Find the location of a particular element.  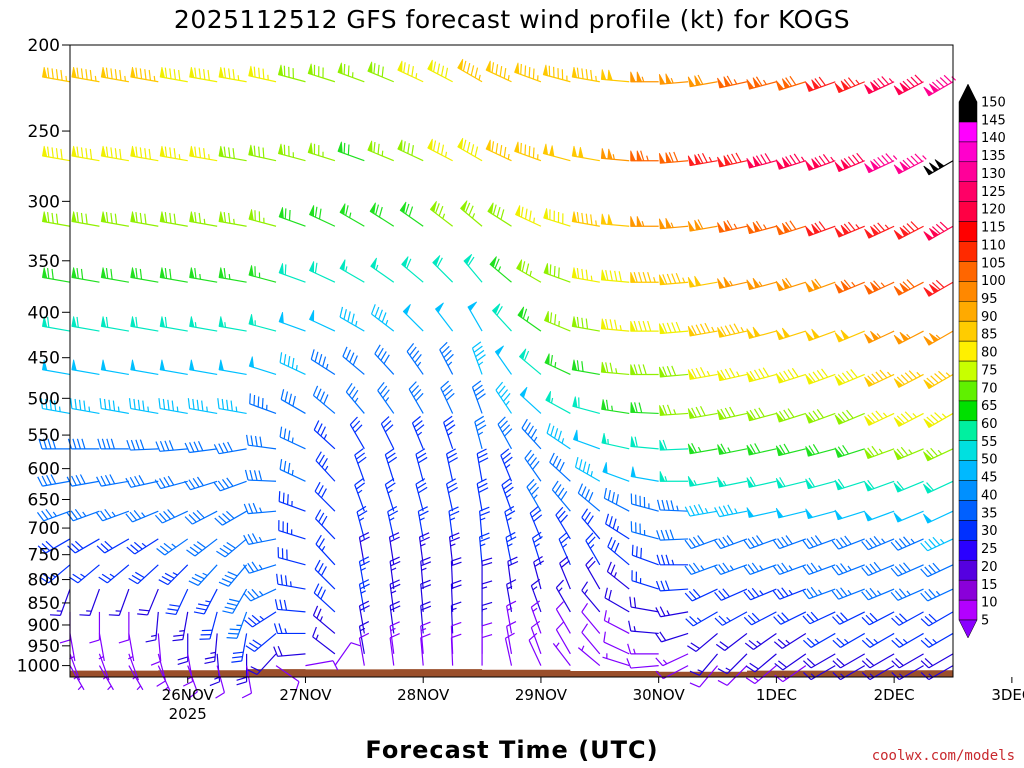

y-tick-label: 300 is located at coordinates (44, 202).